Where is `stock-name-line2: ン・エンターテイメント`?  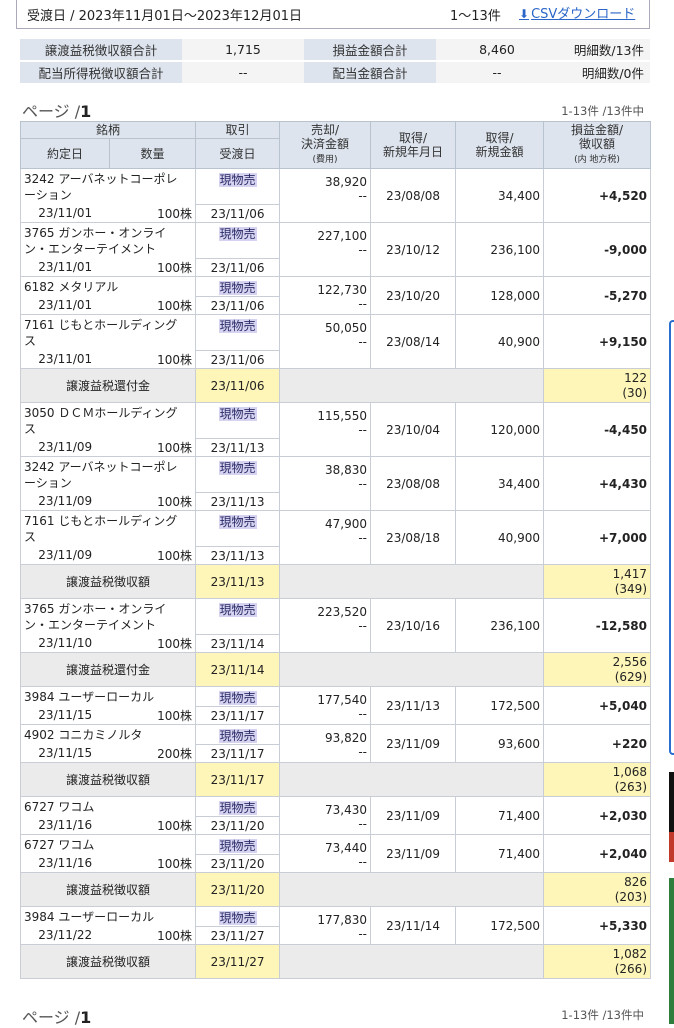
stock-name-line2: ン・エンターテイメント is located at coordinates (90, 625).